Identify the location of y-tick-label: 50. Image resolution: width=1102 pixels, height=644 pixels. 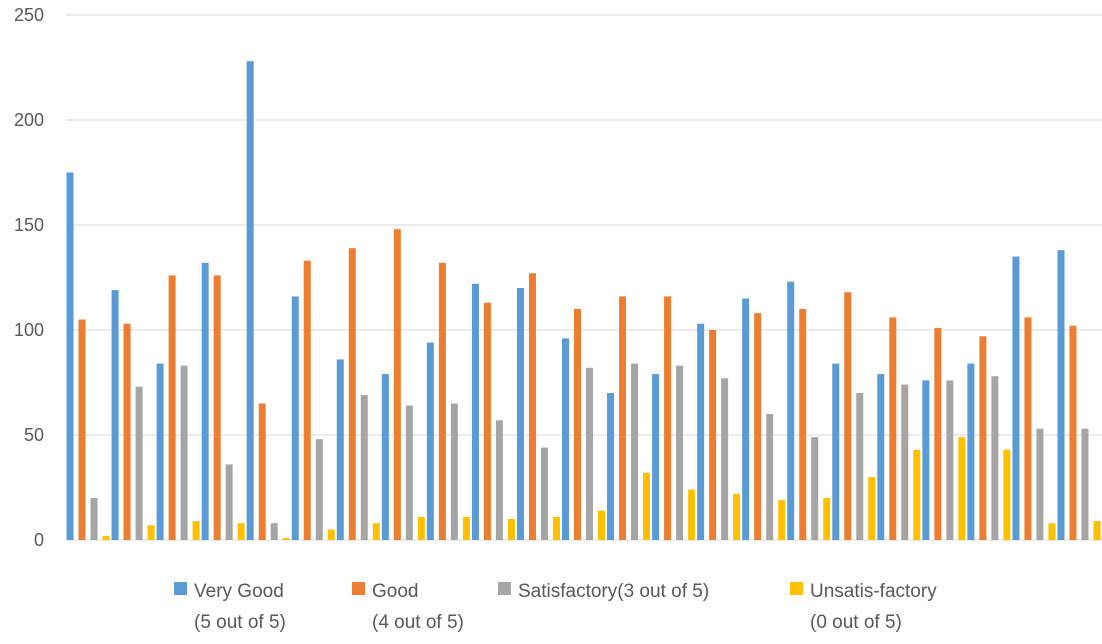
(34, 435).